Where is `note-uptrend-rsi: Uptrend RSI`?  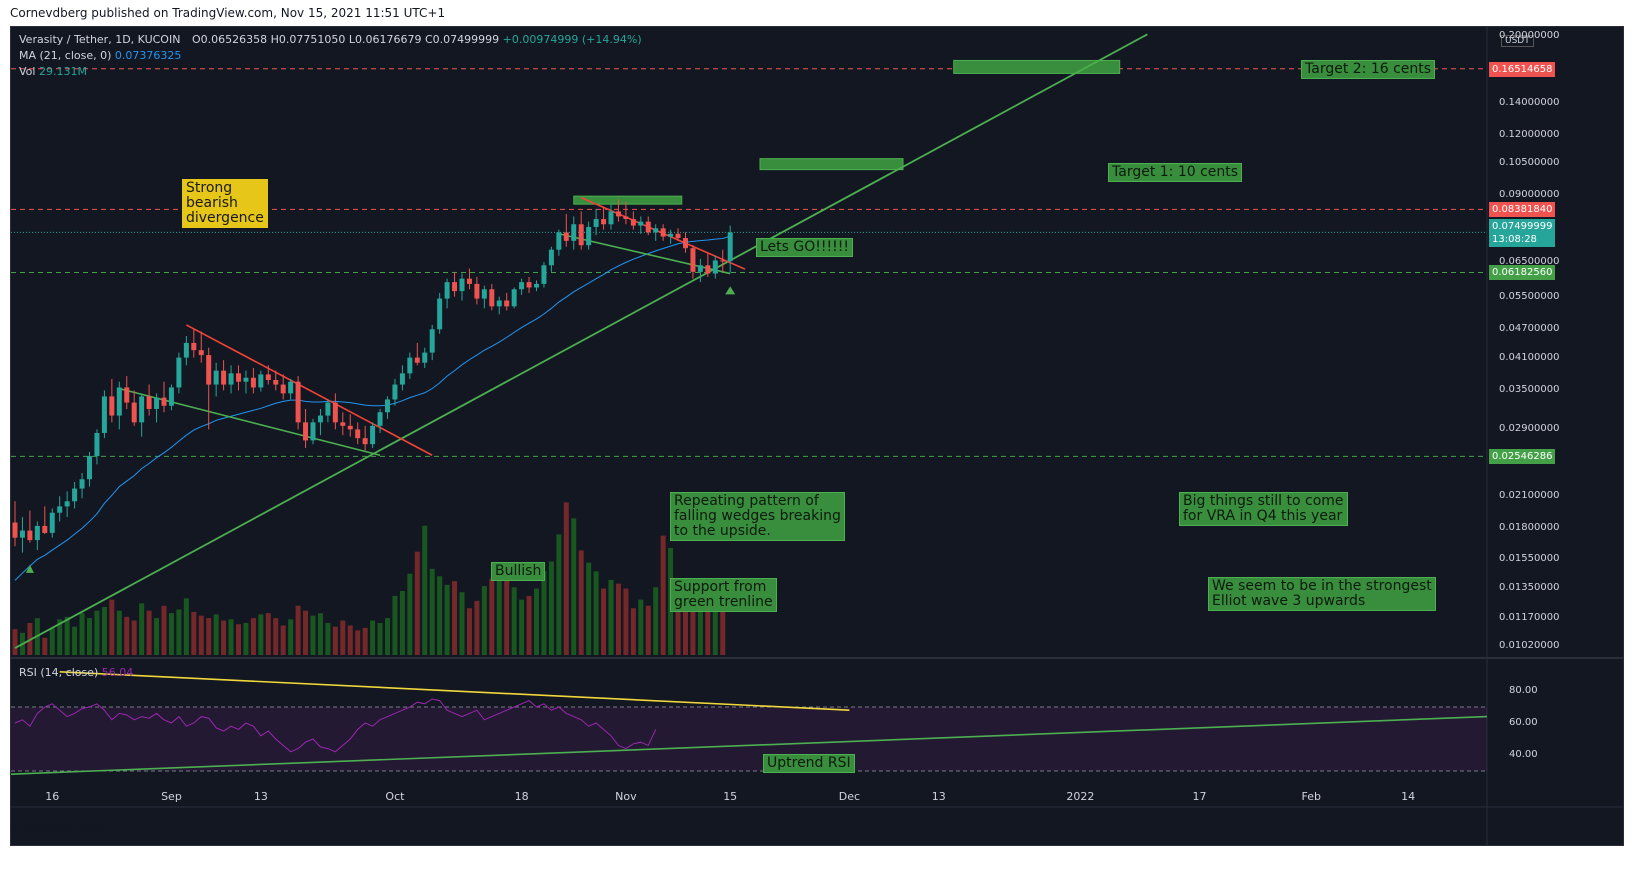 note-uptrend-rsi: Uptrend RSI is located at coordinates (809, 763).